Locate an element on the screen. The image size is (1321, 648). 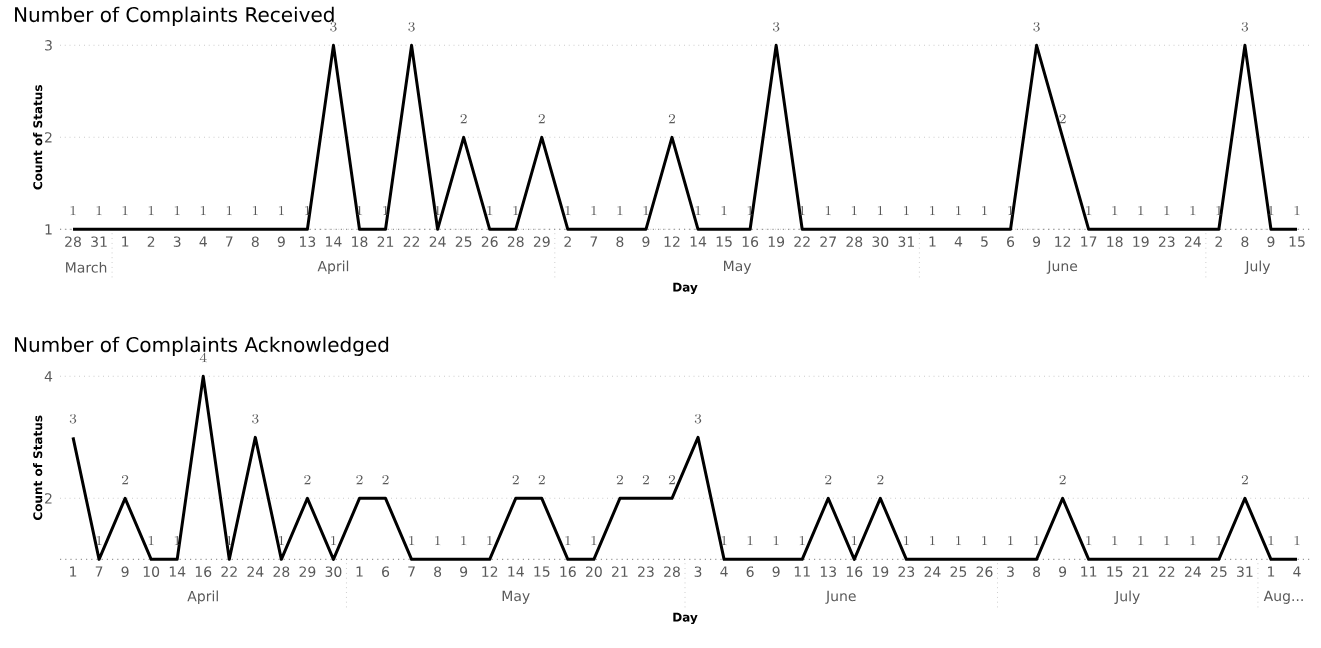
x-tick-label: 26 is located at coordinates (489, 241).